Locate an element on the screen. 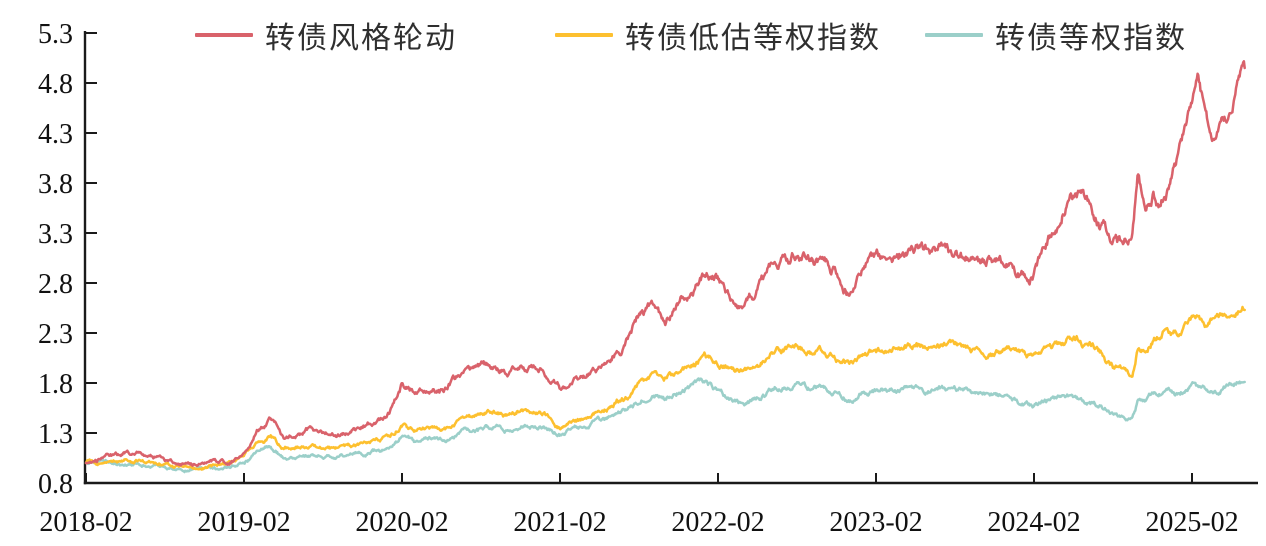  legend-item-low-valuation-equal-weight: 转债低估等权指数 is located at coordinates (718, 36).